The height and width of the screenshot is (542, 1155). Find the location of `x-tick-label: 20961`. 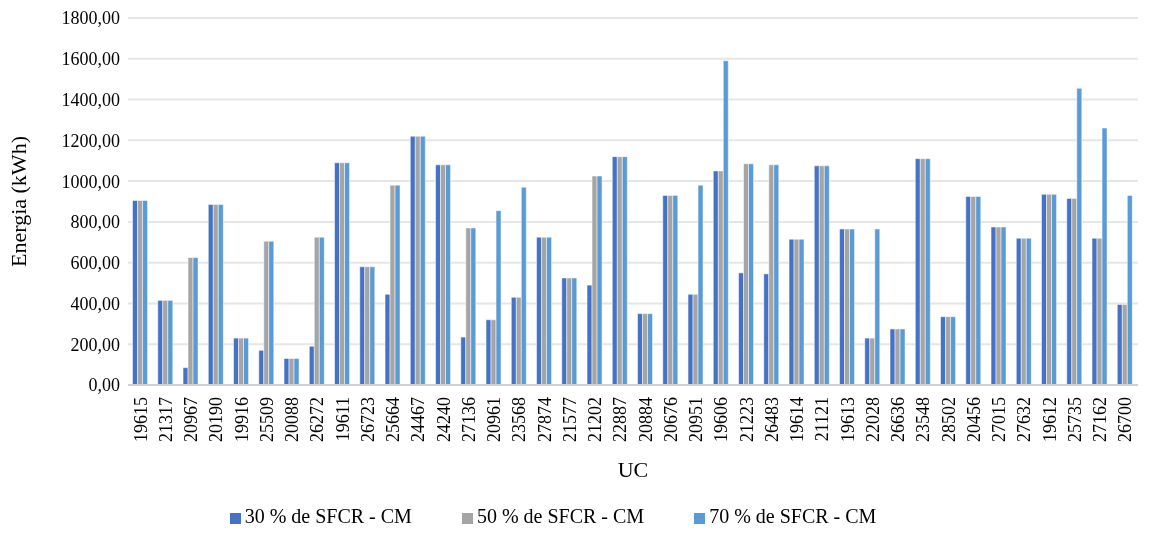

x-tick-label: 20961 is located at coordinates (494, 419).